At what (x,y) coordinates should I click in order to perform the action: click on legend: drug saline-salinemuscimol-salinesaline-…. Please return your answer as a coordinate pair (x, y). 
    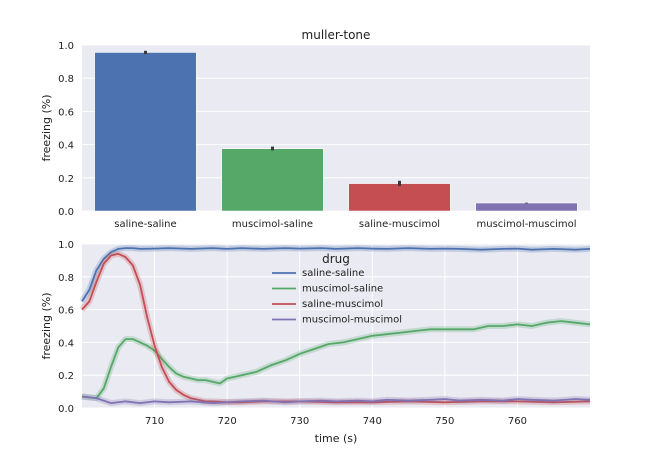
    Looking at the image, I should click on (337, 289).